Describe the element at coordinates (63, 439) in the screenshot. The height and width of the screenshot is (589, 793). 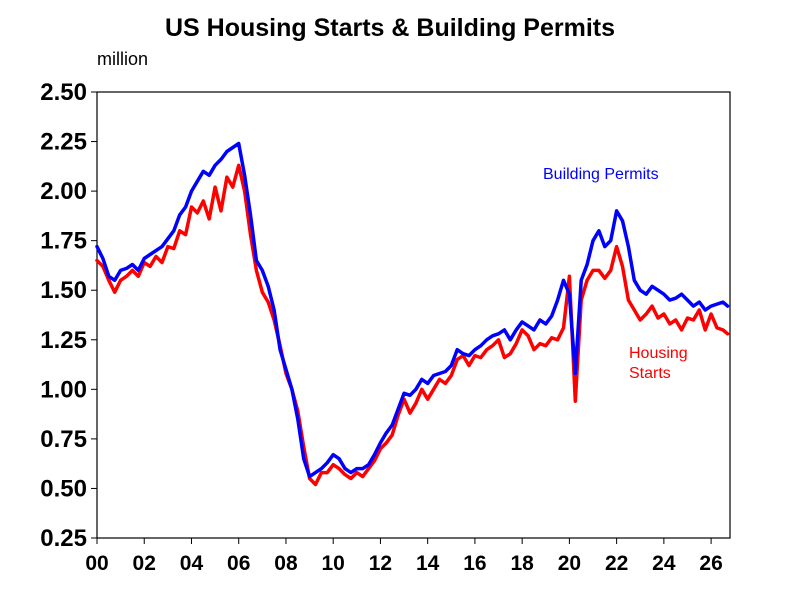
I see `y-tick-label: 0.75` at that location.